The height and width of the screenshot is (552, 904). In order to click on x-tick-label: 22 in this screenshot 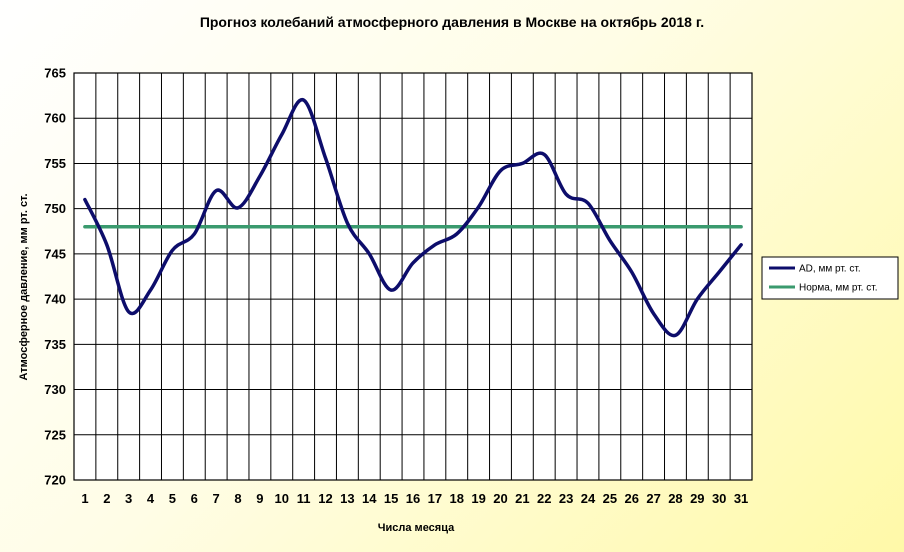, I will do `click(544, 498)`.